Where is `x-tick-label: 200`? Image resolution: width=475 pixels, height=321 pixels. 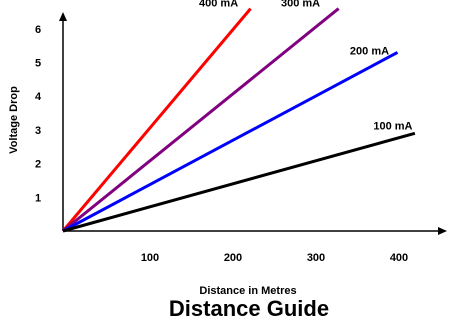
x-tick-label: 200 is located at coordinates (233, 258).